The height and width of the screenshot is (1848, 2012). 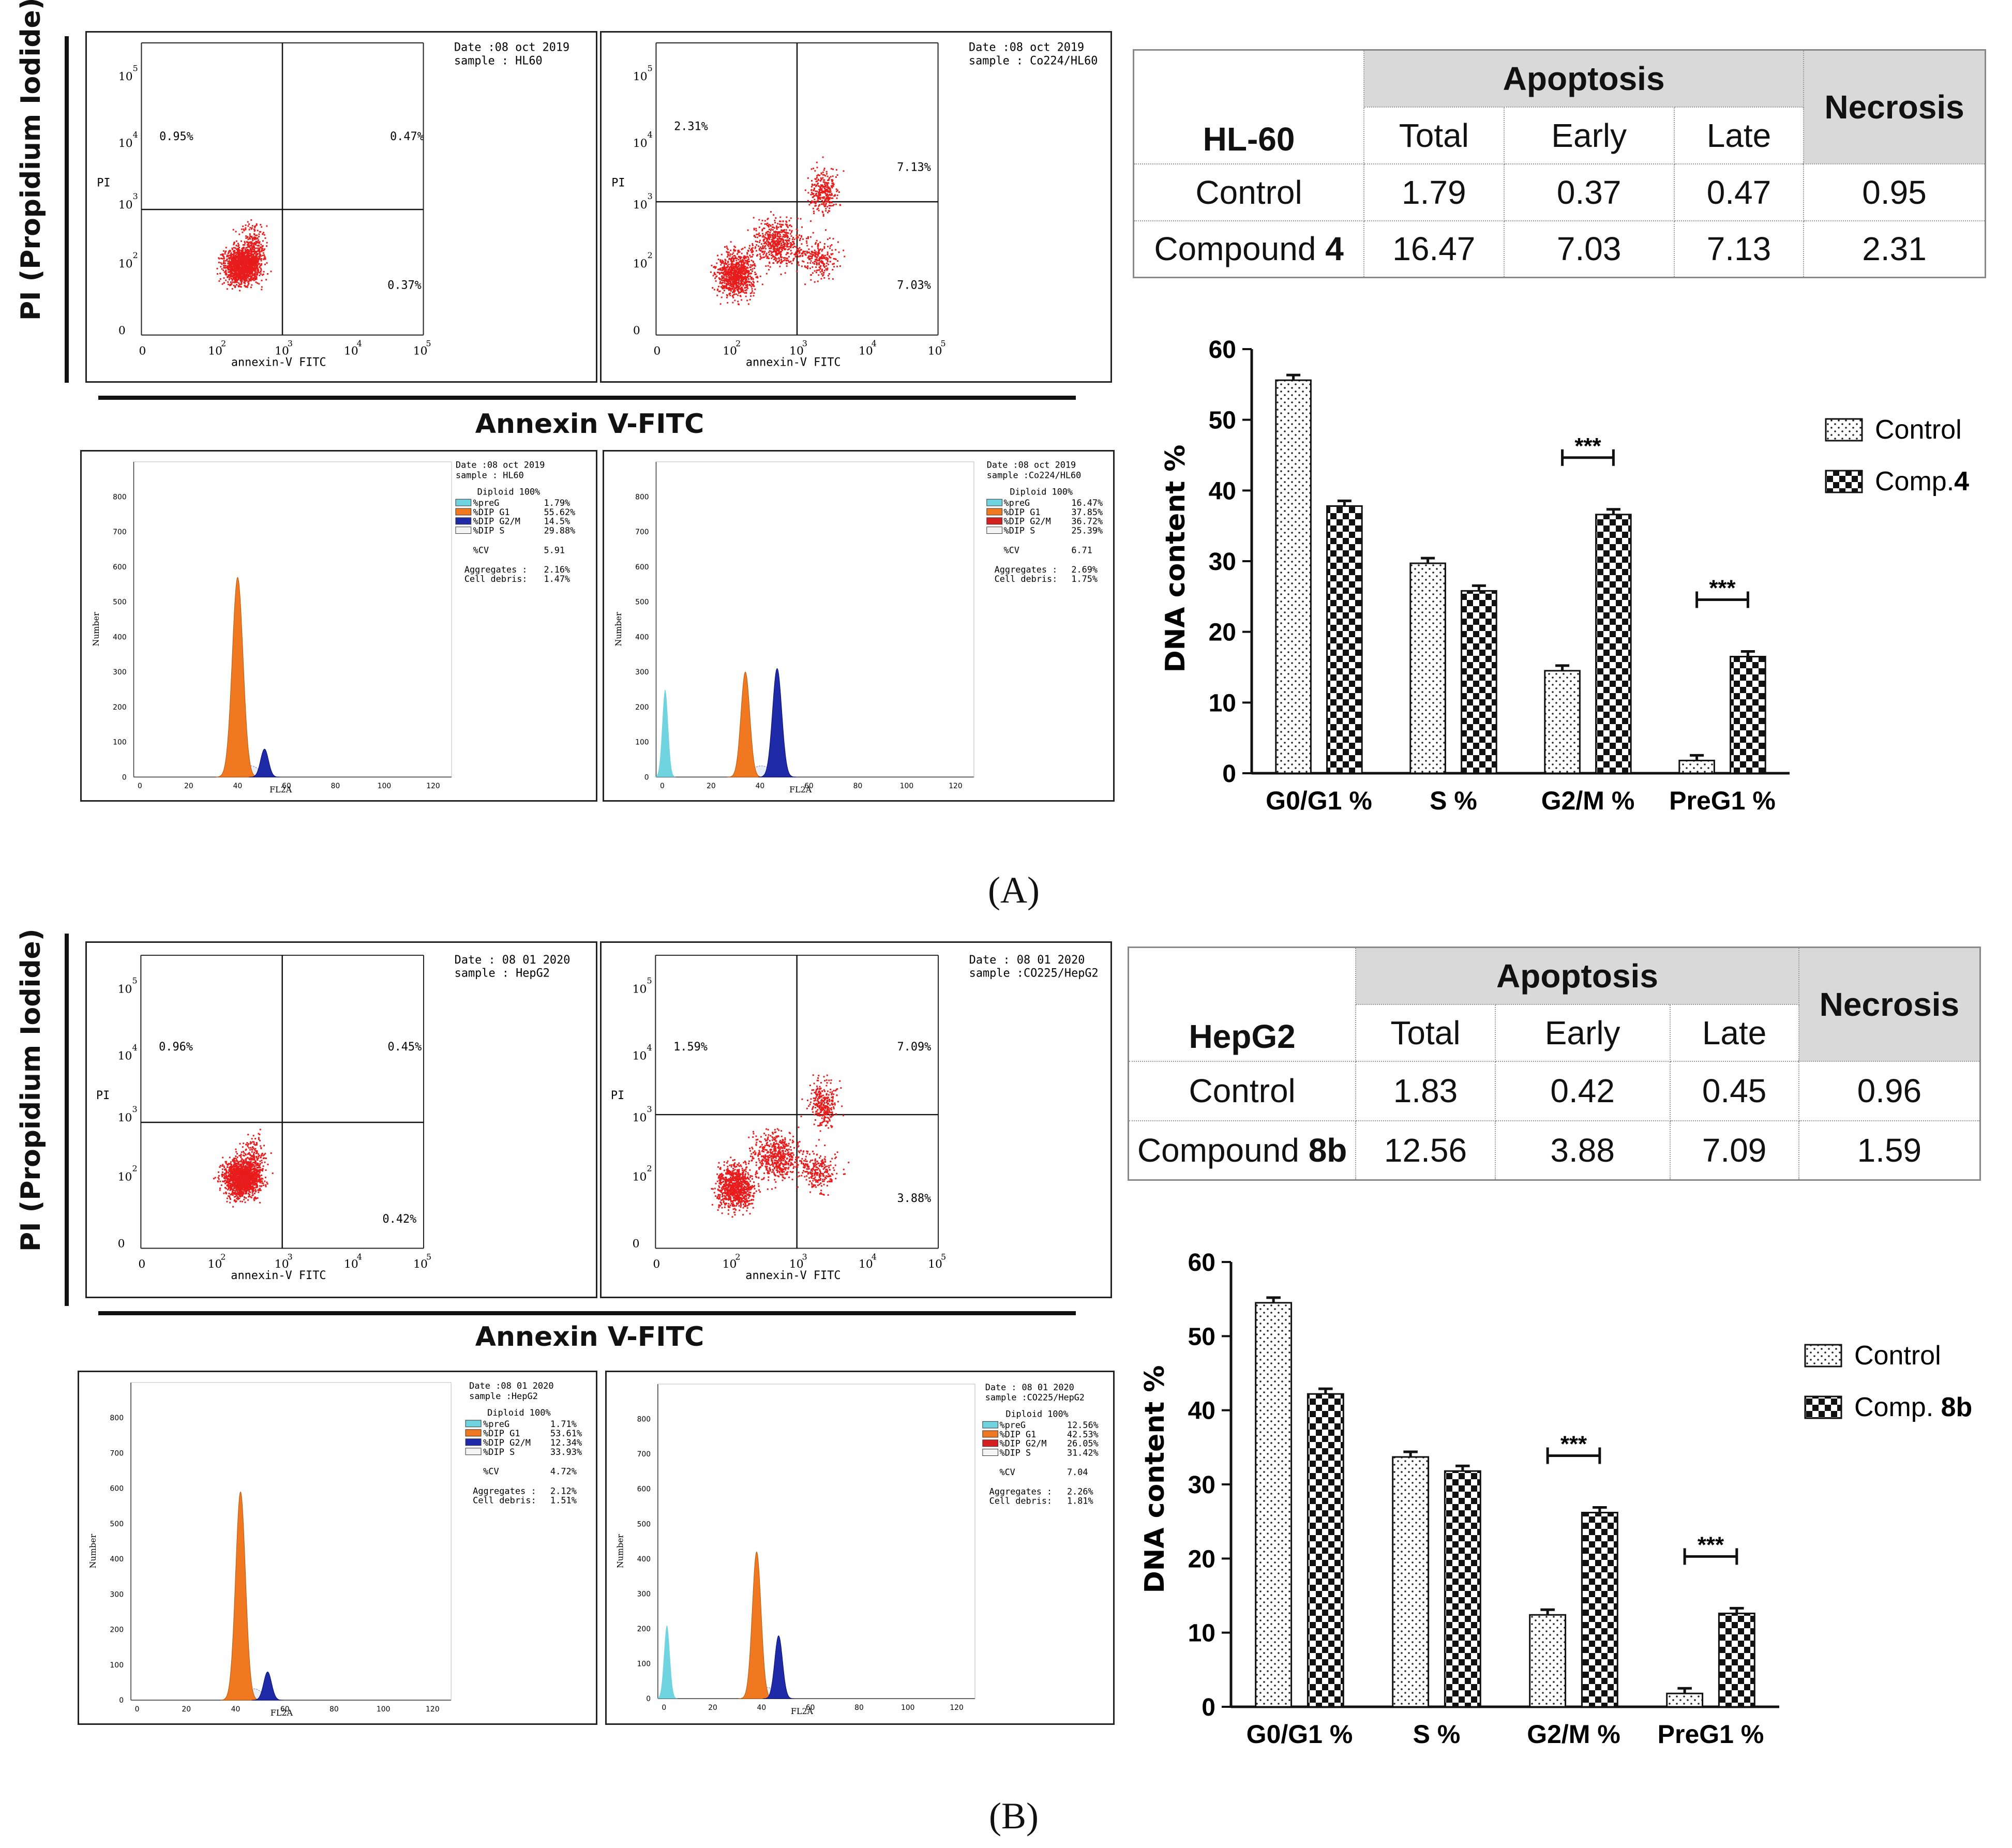 I want to click on x-tick-label: 60, so click(x=286, y=786).